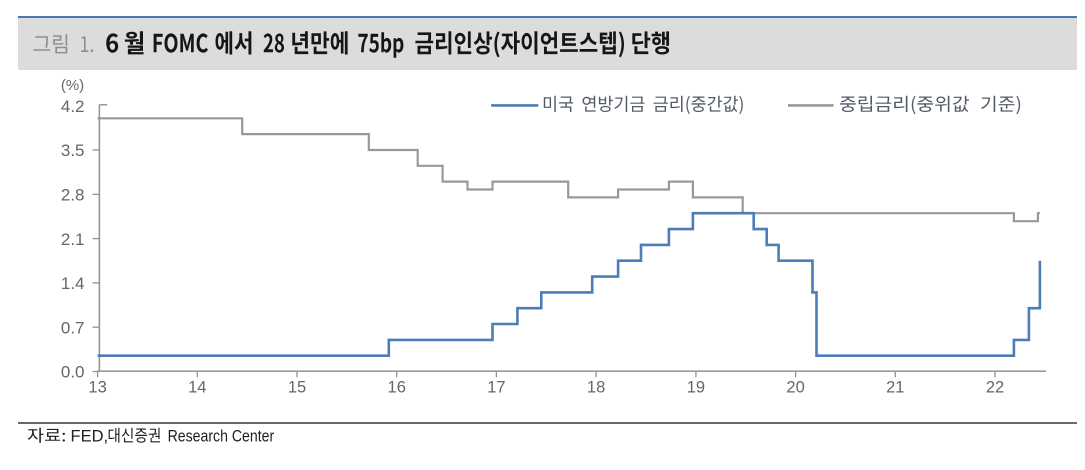  Describe the element at coordinates (221, 436) in the screenshot. I see `svg-text: Research Center` at that location.